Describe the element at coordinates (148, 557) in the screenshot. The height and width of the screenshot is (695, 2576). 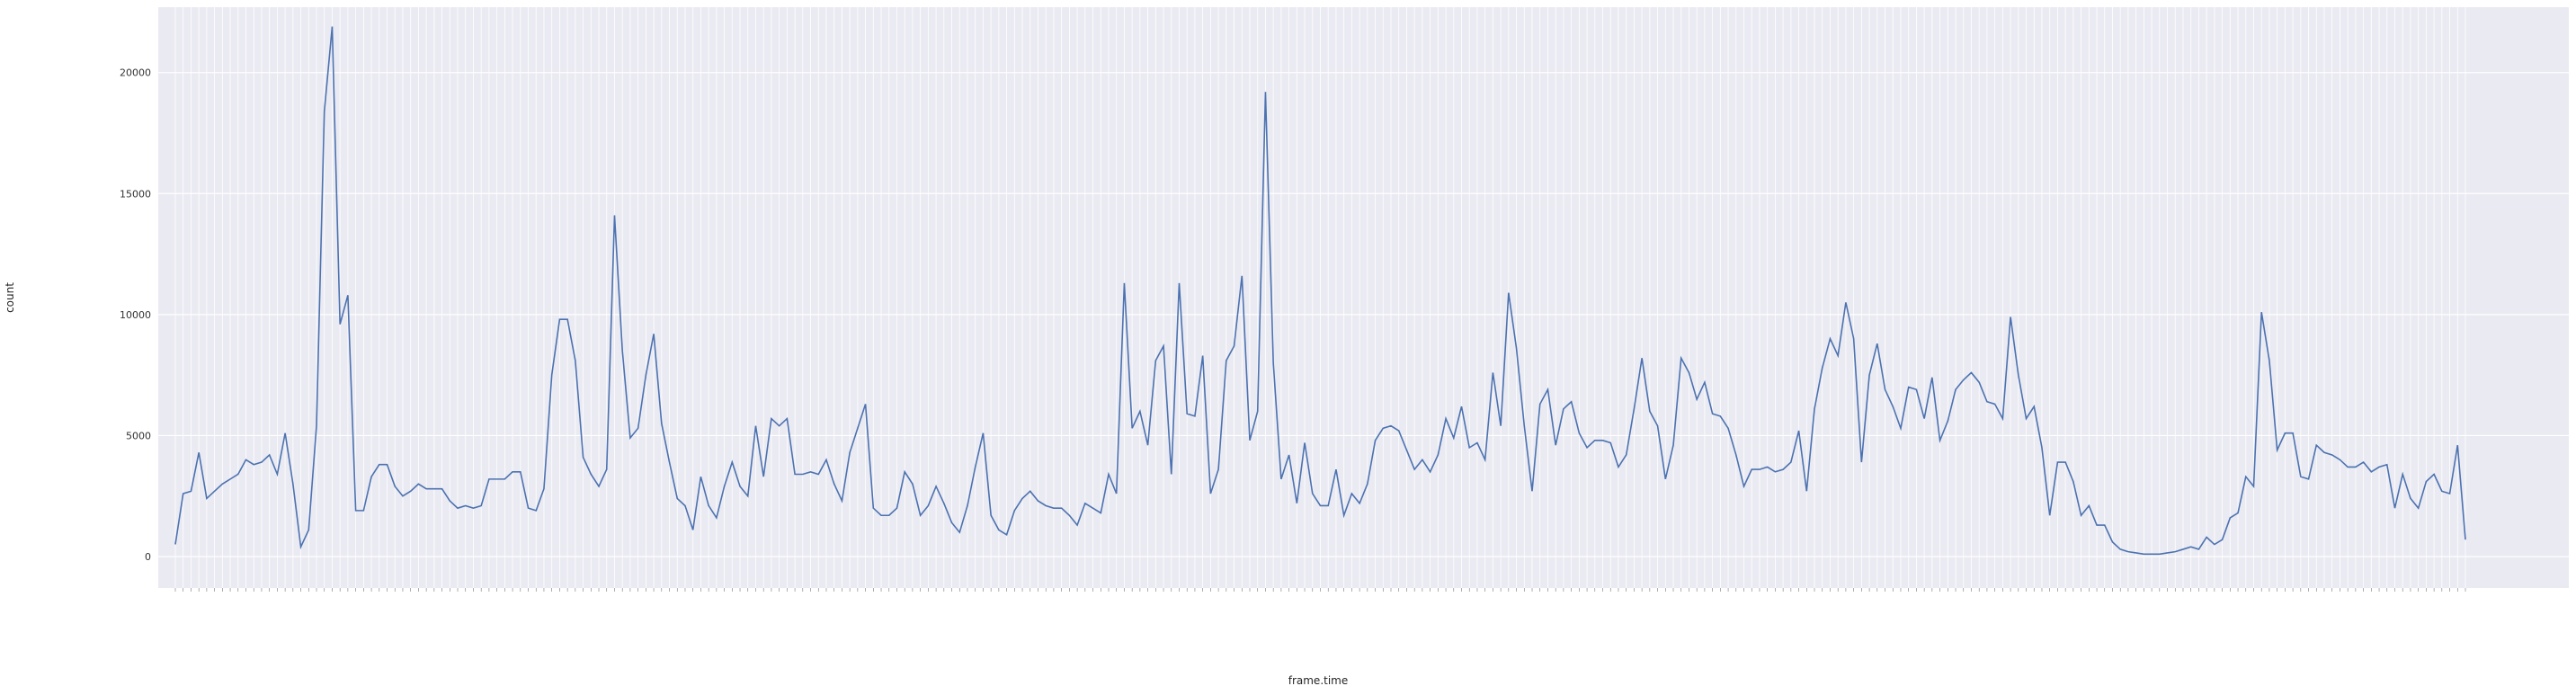
I see `y-tick-label: 0` at that location.